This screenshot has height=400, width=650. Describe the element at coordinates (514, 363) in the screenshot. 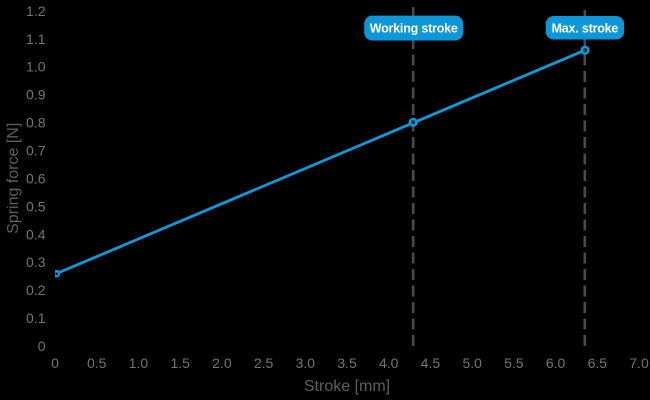

I see `svg-text: 5.5` at that location.